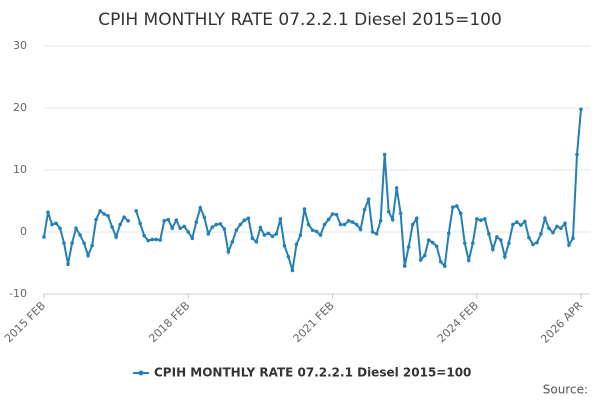  I want to click on x-tick-label: 2018 FEB, so click(169, 322).